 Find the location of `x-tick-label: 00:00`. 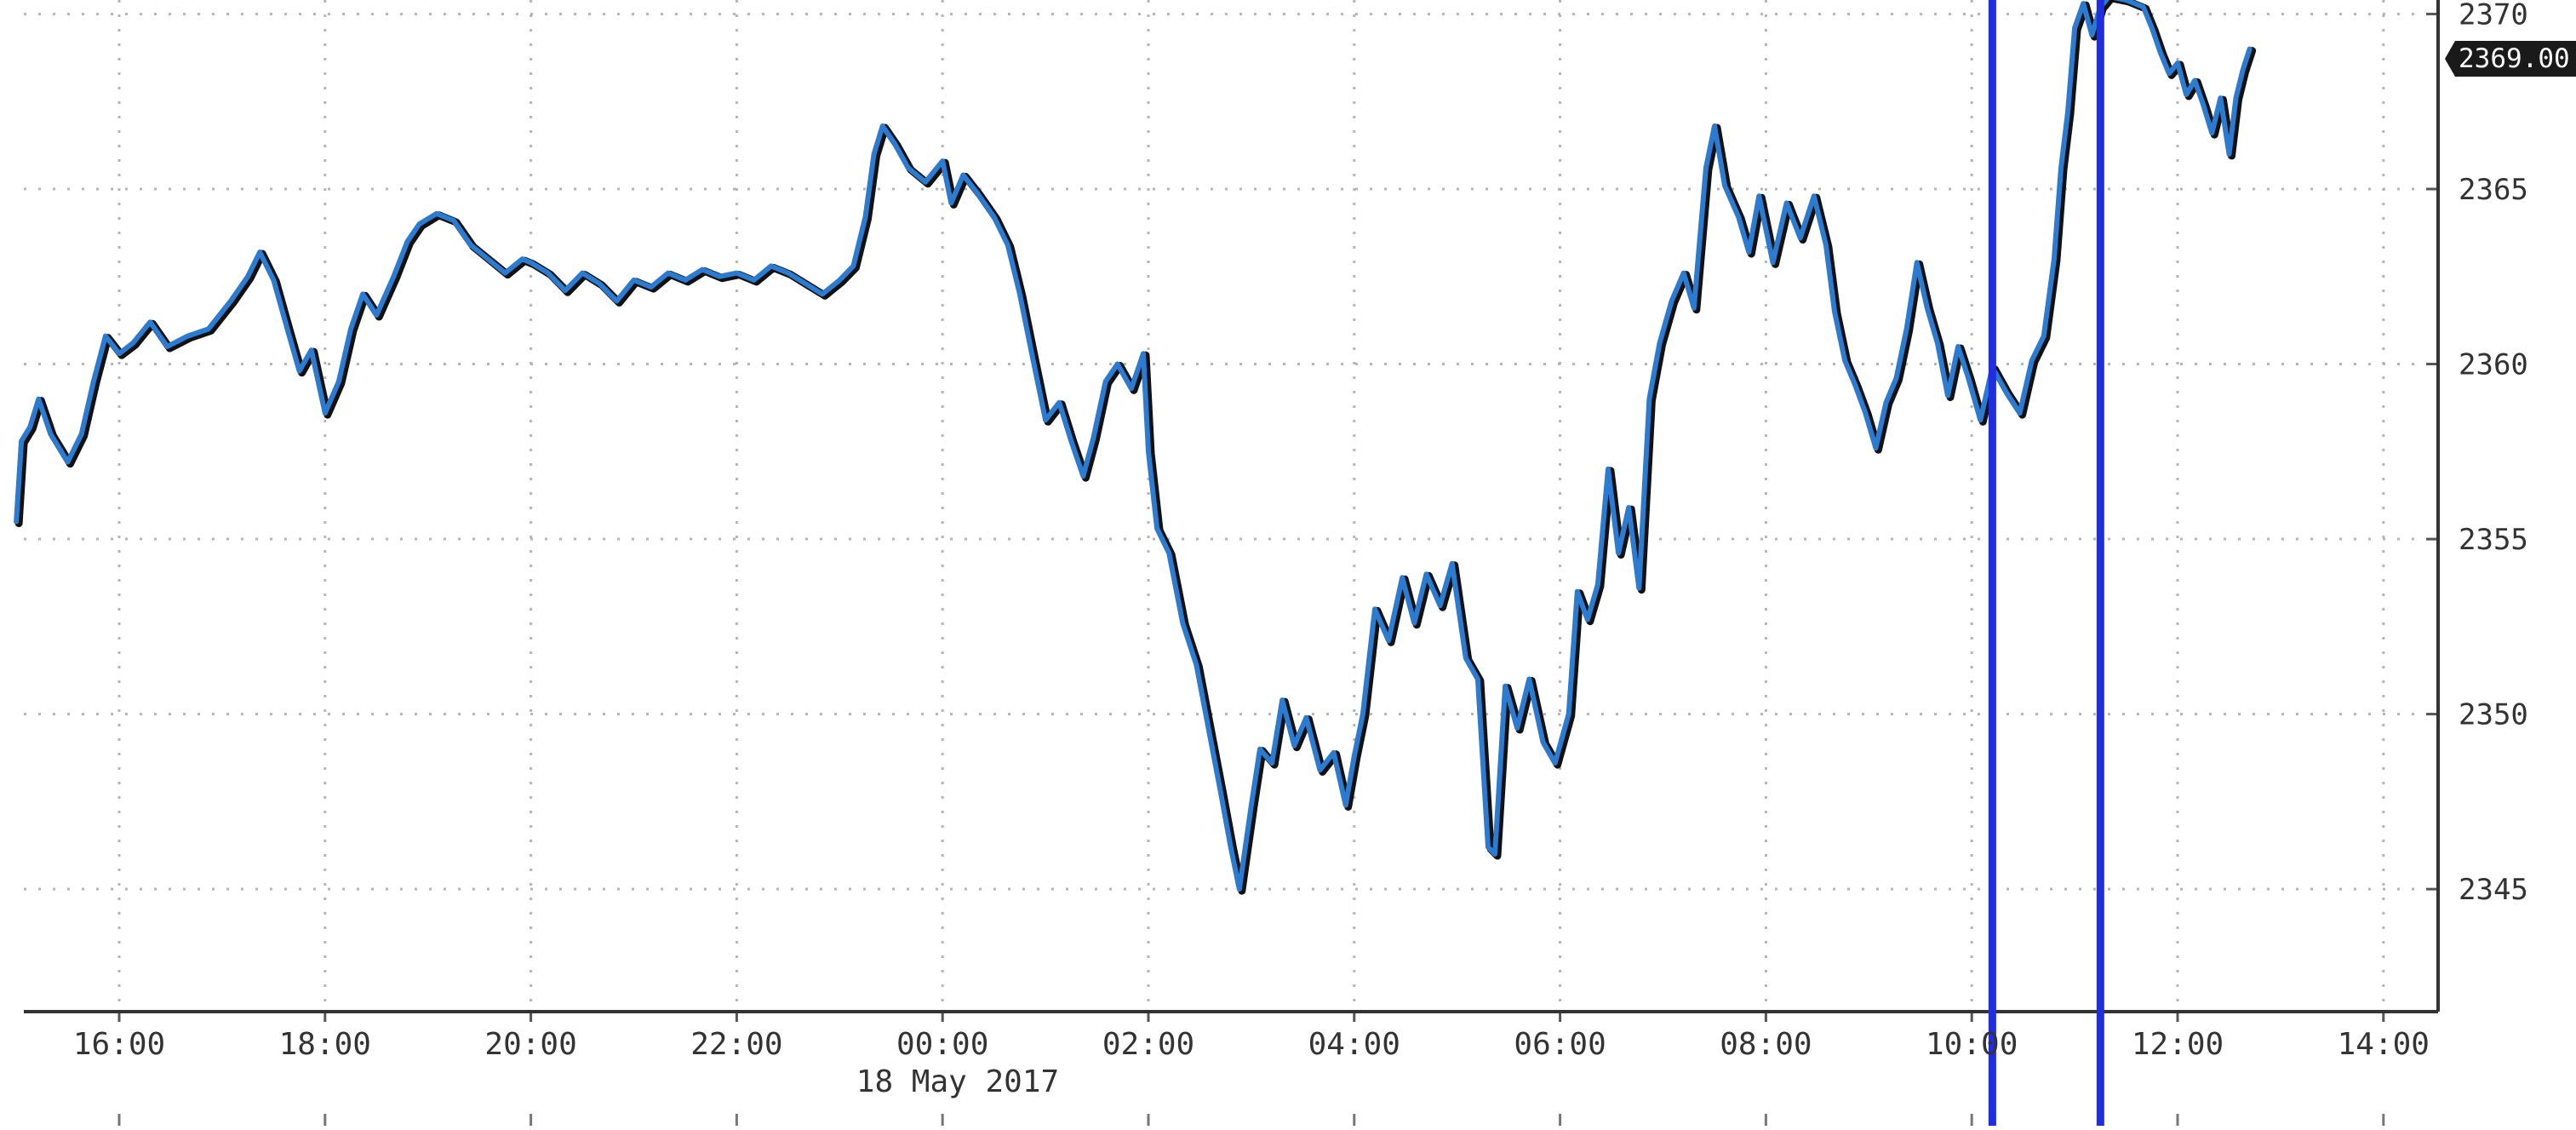

x-tick-label: 00:00 is located at coordinates (942, 1044).